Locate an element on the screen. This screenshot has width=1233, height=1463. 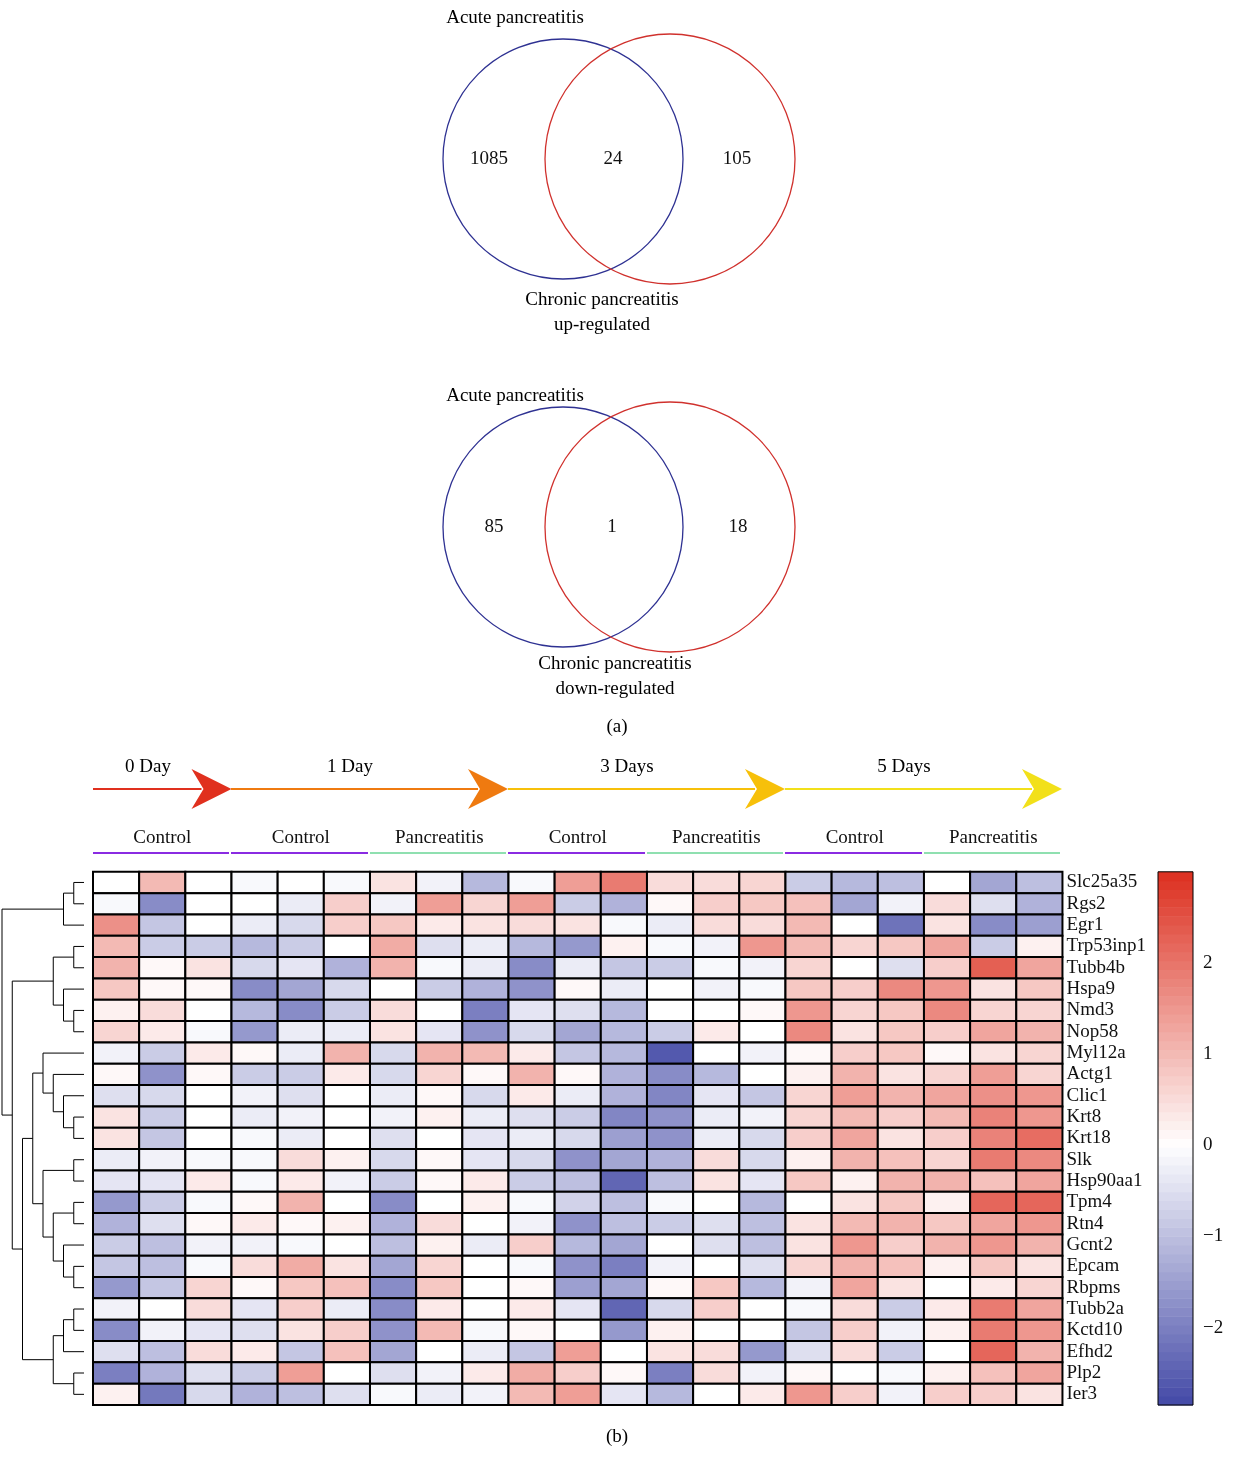
y-tick-label: Nop58 is located at coordinates (1092, 1030).